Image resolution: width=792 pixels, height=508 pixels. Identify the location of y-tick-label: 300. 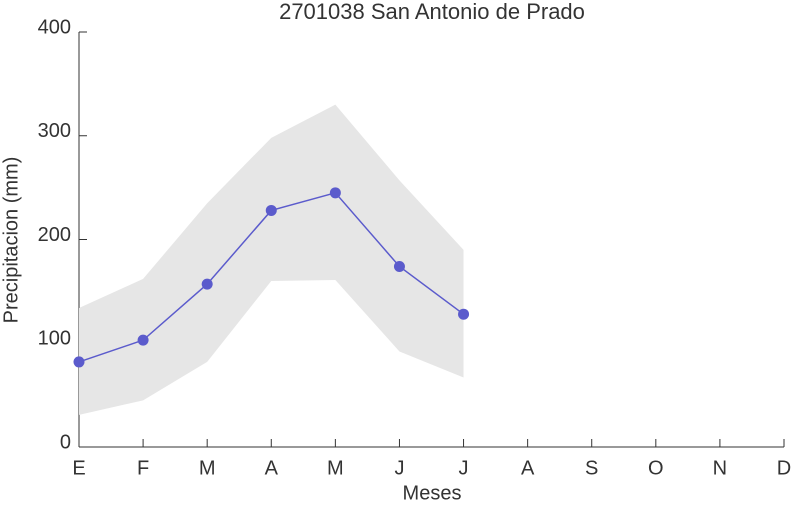
(54, 131).